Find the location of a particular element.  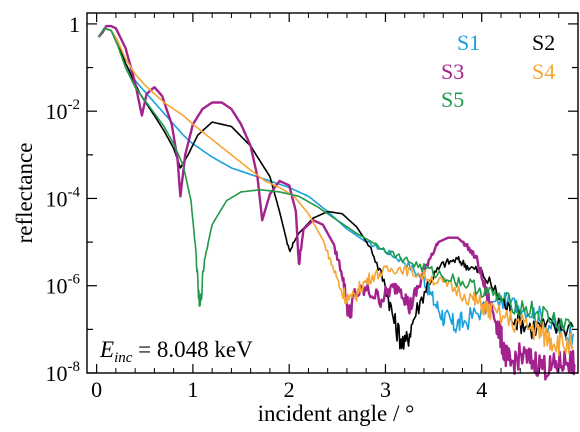

energy-value: = 8.048 keV is located at coordinates (192, 349).